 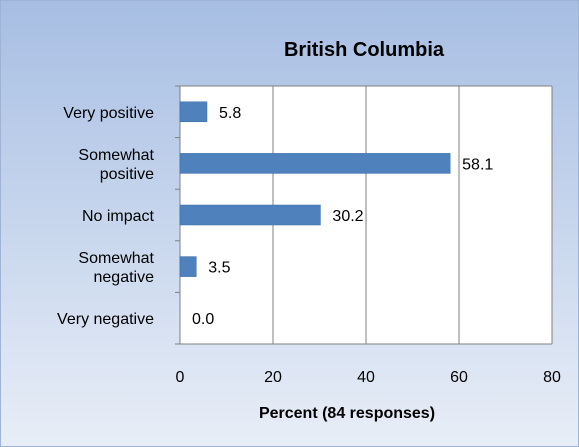 What do you see at coordinates (180, 377) in the screenshot?
I see `x-tick-label-0: 0` at bounding box center [180, 377].